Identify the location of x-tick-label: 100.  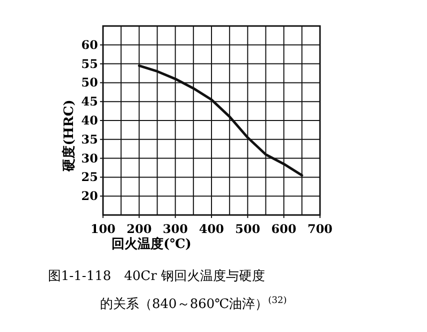
(103, 229).